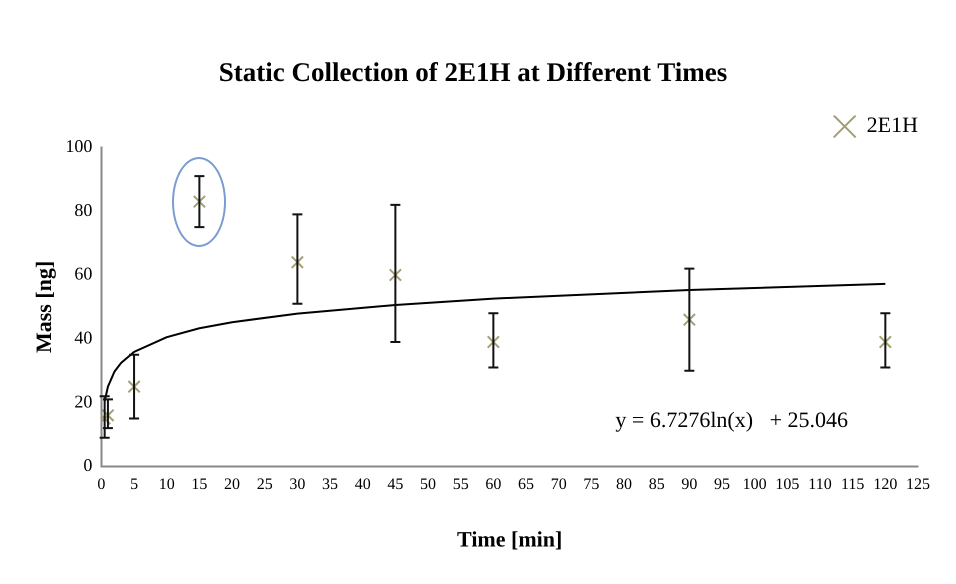  I want to click on x-tick-label: 15, so click(199, 485).